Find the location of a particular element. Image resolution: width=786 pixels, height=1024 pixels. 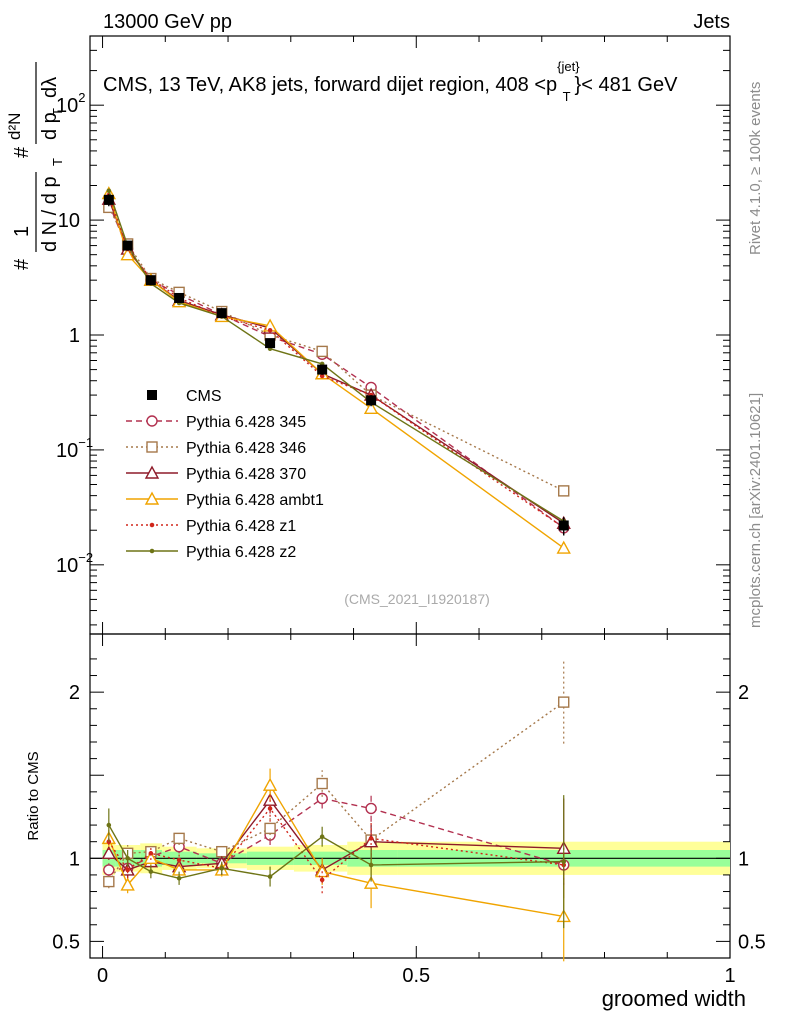

ratio-tick-label-left: 2 is located at coordinates (74, 693).